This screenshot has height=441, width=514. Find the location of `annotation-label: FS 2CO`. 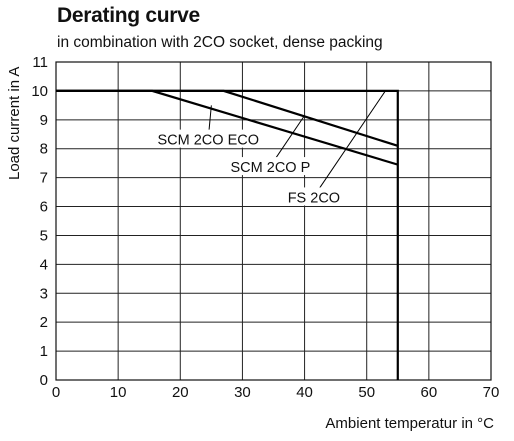

annotation-label: FS 2CO is located at coordinates (314, 198).